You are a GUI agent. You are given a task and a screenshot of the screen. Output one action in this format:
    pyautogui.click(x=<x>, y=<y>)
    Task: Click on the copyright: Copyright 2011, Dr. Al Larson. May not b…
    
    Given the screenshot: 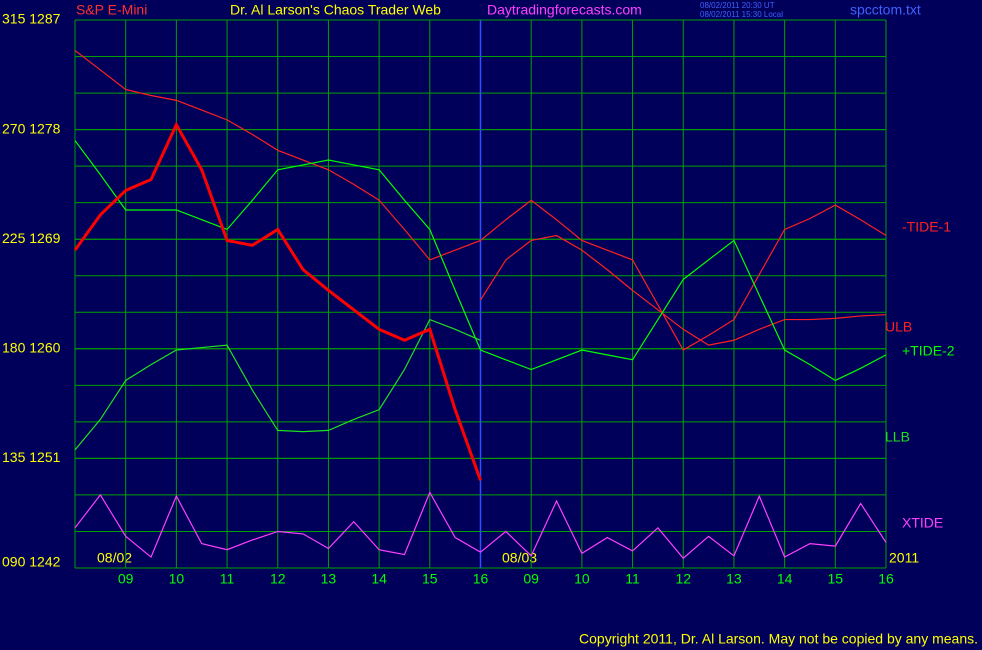 What is the action you would take?
    pyautogui.click(x=778, y=639)
    